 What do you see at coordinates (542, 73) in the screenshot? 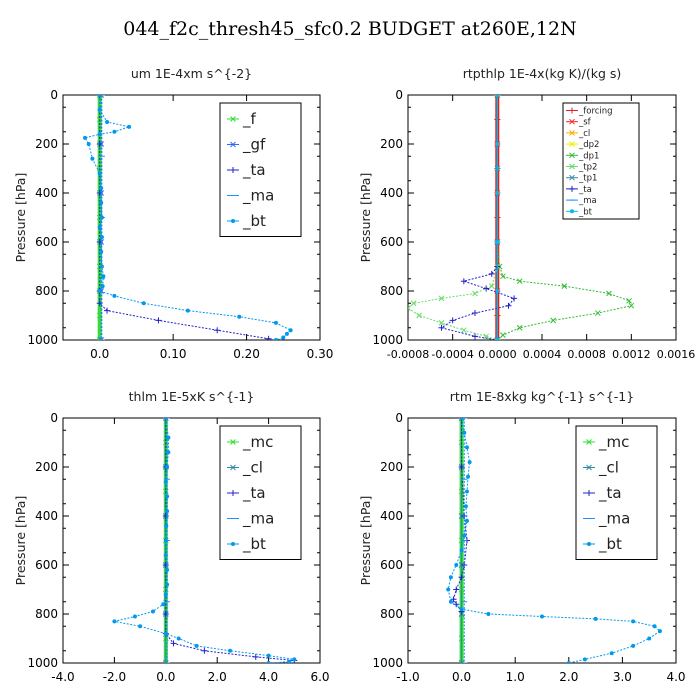
I see `chart-title: rtpthlp 1E-4x(kg K)/(kg s)` at bounding box center [542, 73].